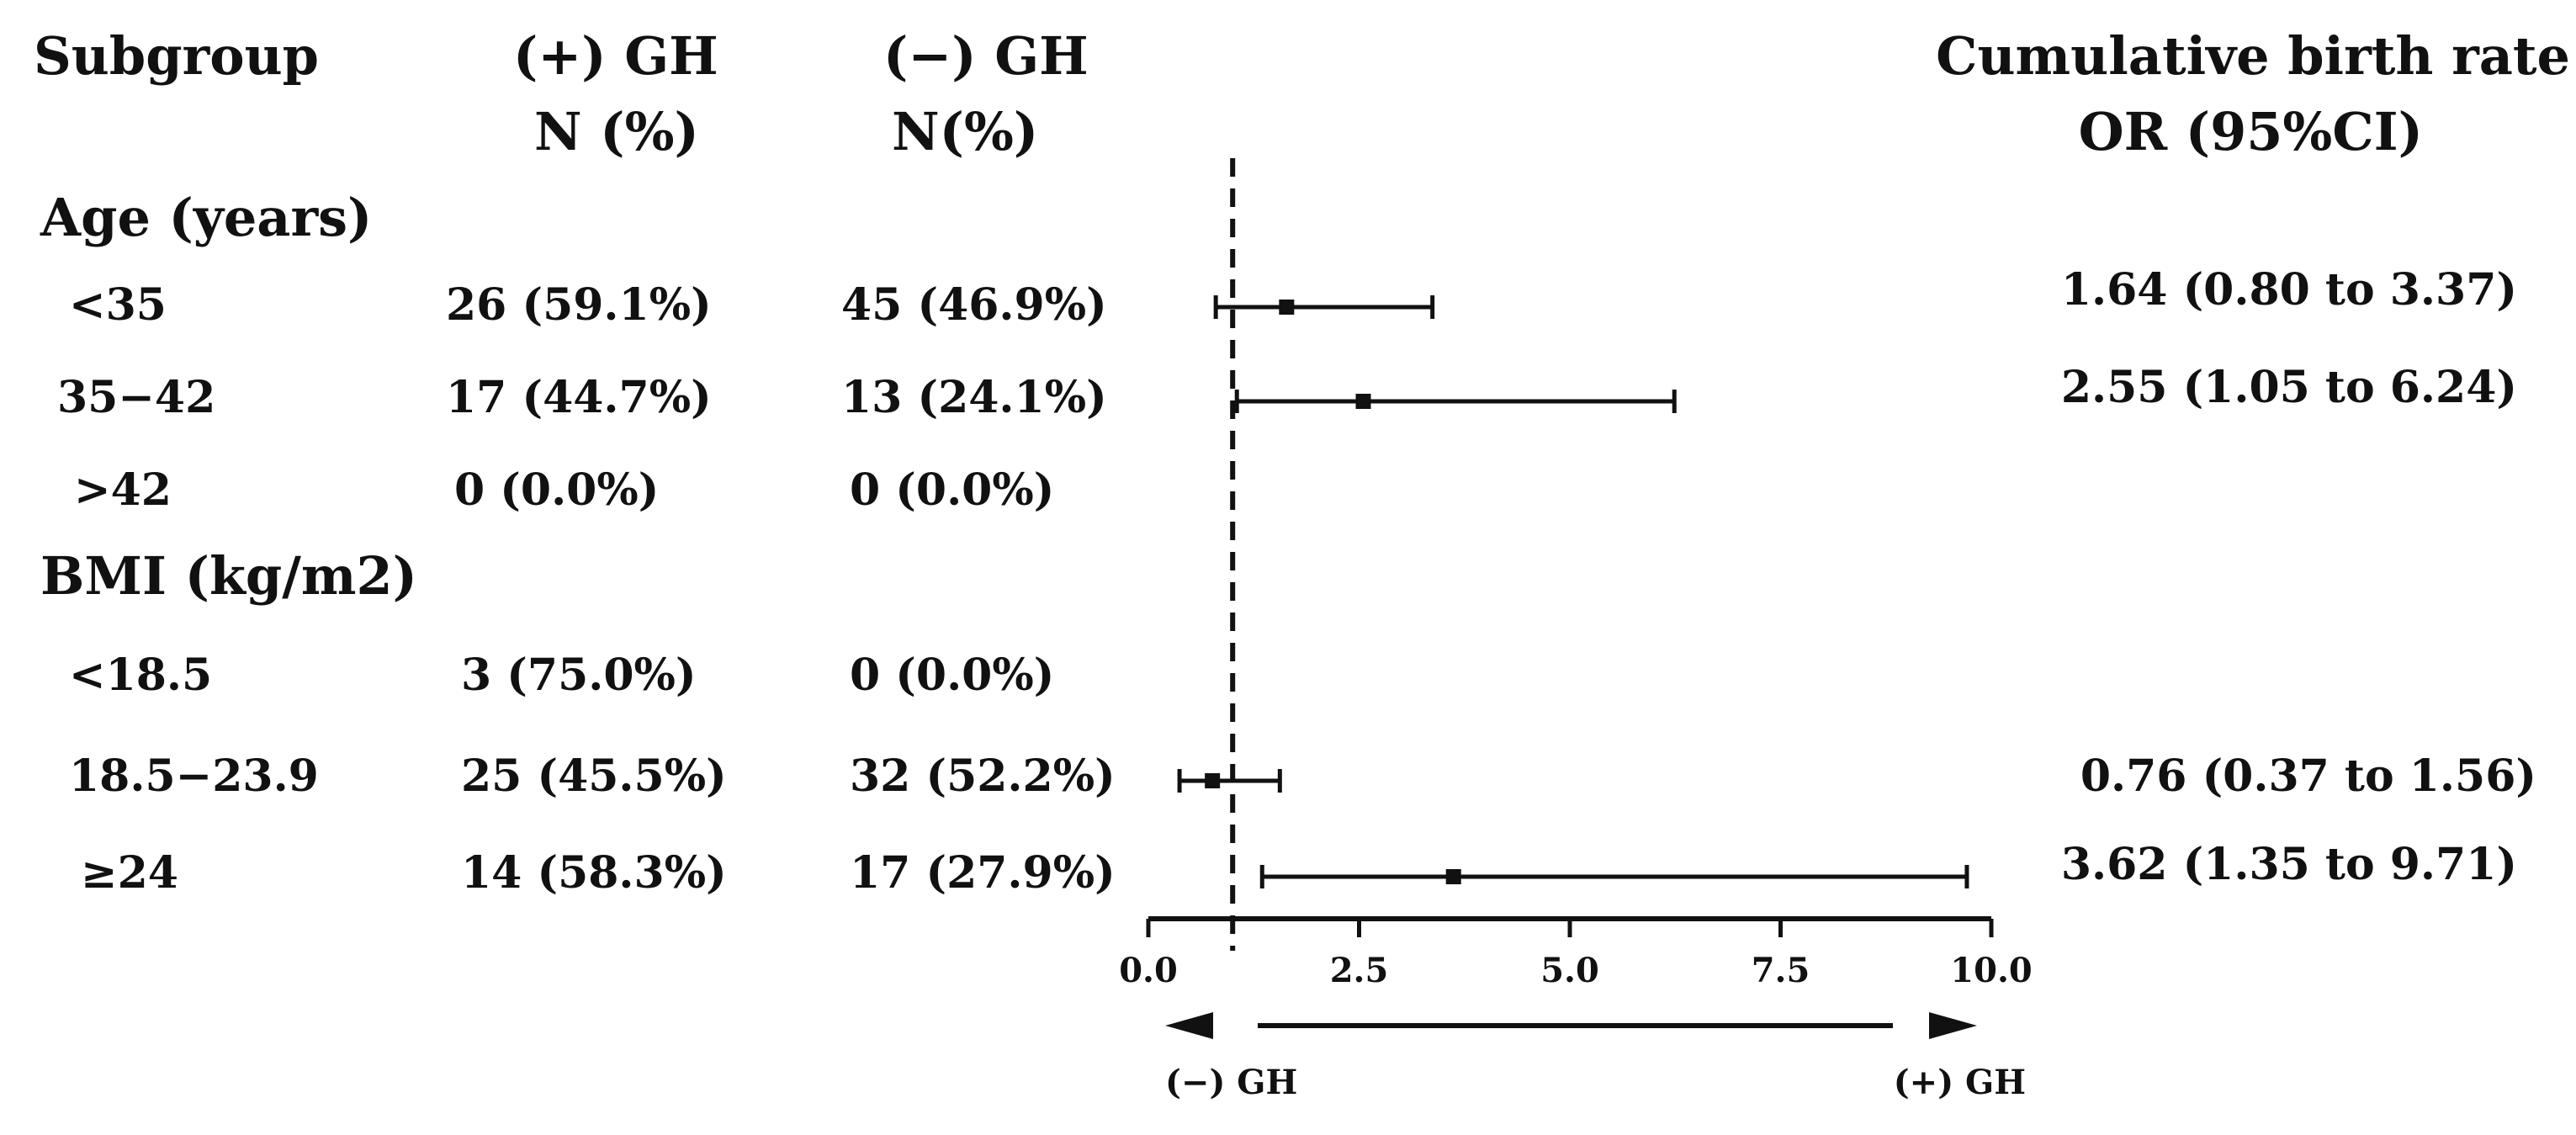  I want to click on row-or-text: 0.76 (0.37 to 1.56), so click(2308, 776).